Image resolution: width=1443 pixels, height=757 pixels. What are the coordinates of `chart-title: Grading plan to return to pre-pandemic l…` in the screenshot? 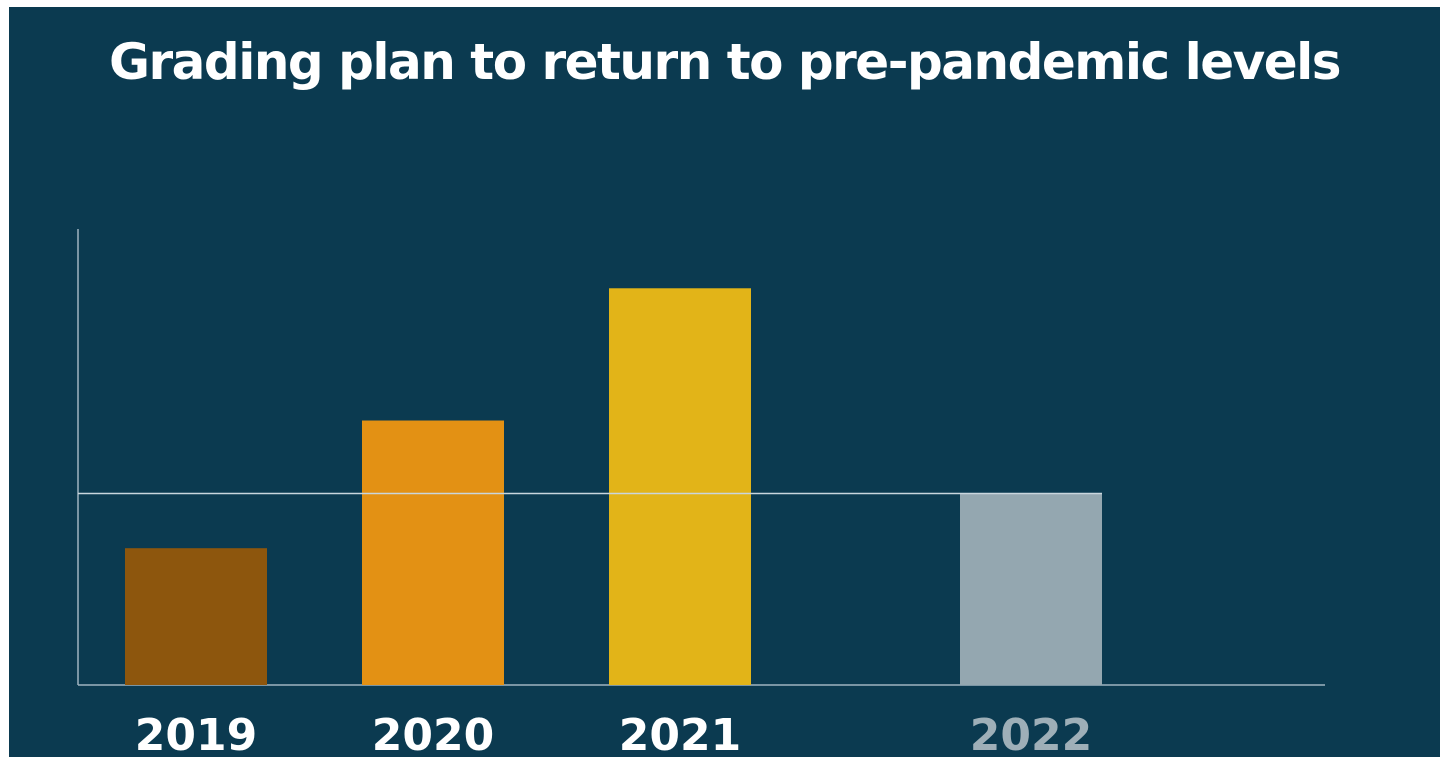 It's located at (725, 62).